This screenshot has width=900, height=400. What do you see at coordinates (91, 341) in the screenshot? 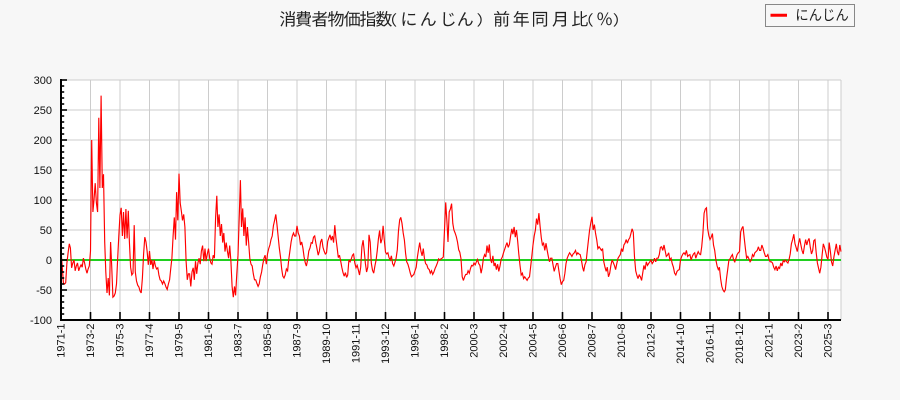
I see `svg-text: 1973-2` at bounding box center [91, 341].